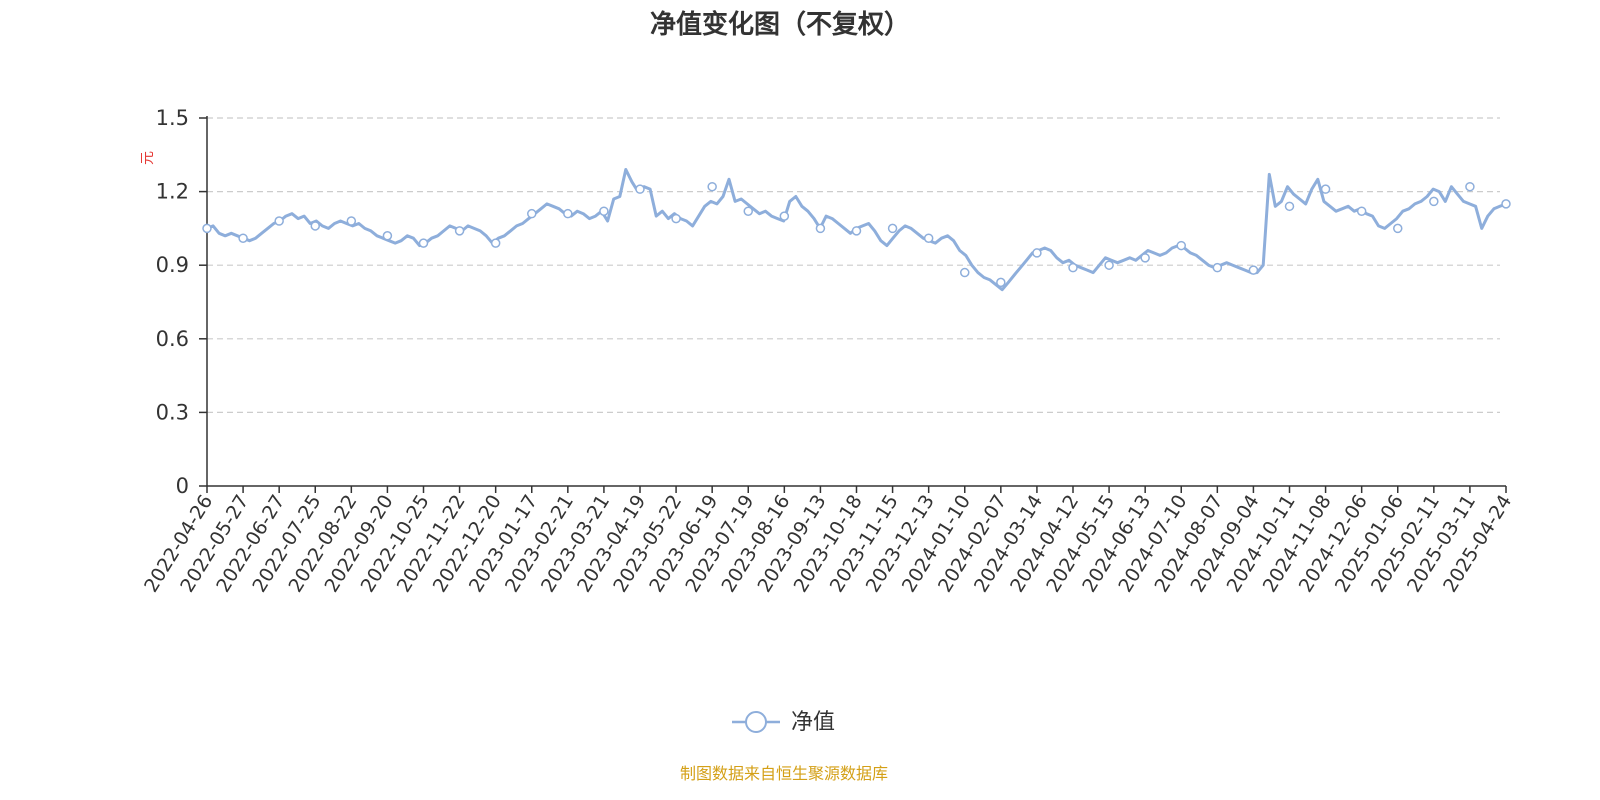 This screenshot has height=800, width=1600. I want to click on y-tick-labels: 0 0.3 0.6 0.9 1.2 1.5, so click(172, 302).